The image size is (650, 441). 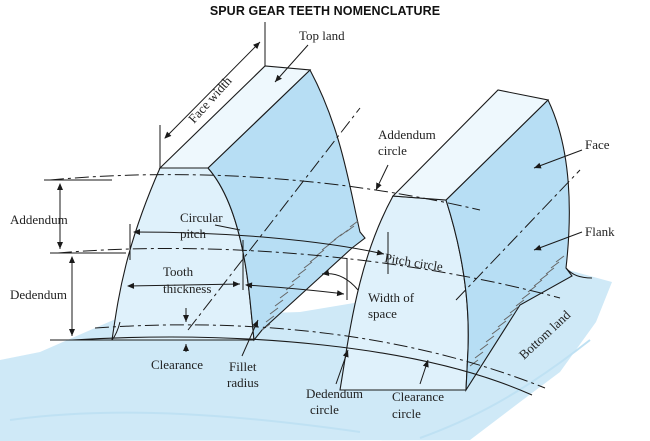 I want to click on label-dedendum: Dedendum, so click(x=38, y=294).